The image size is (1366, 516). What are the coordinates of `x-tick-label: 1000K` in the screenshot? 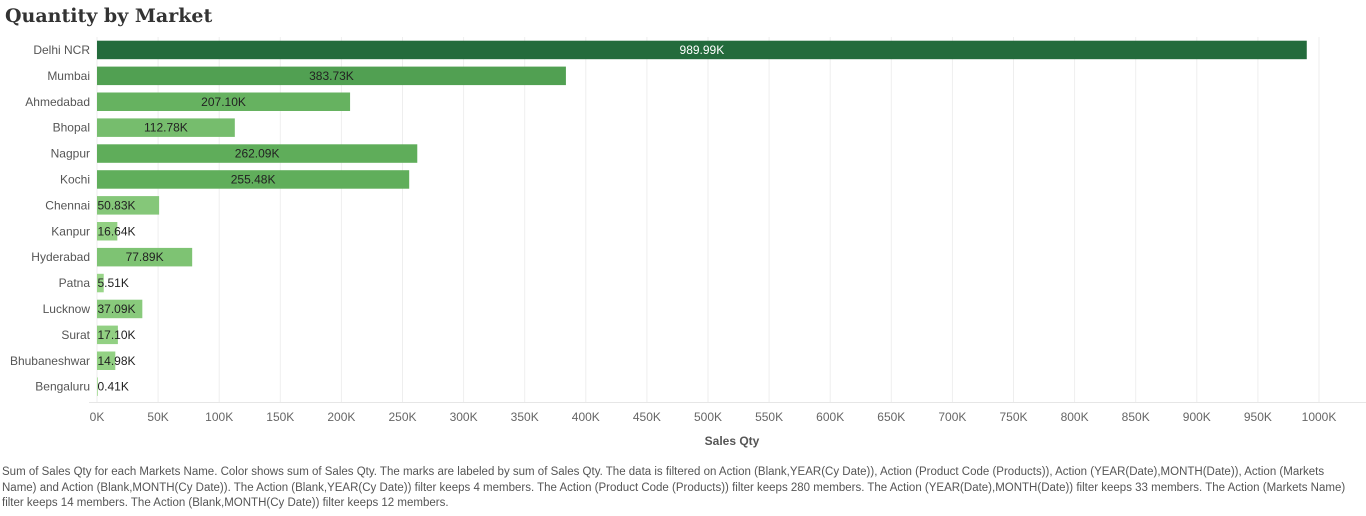 It's located at (1319, 417).